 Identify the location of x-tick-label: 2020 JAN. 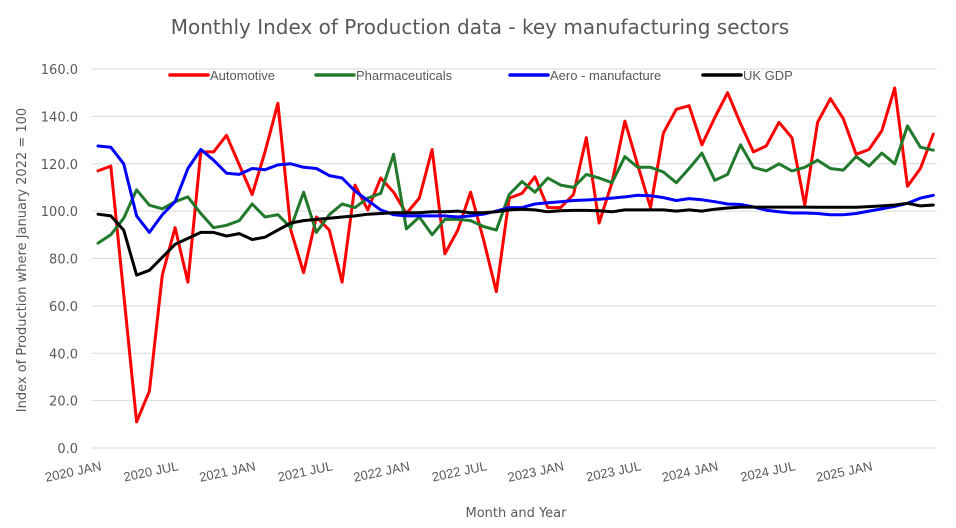
(73, 471).